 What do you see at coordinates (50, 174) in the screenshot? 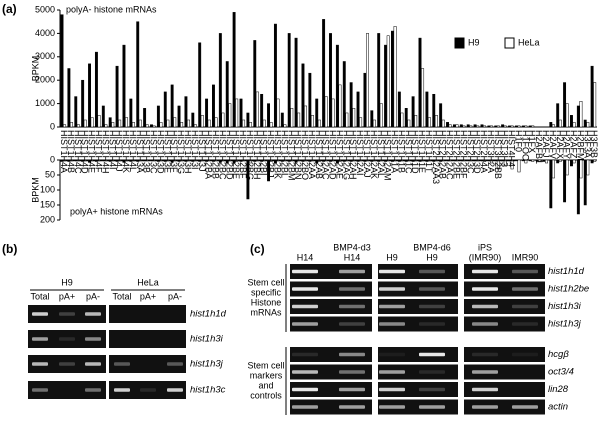
I see `y-tick-label: 50` at bounding box center [50, 174].